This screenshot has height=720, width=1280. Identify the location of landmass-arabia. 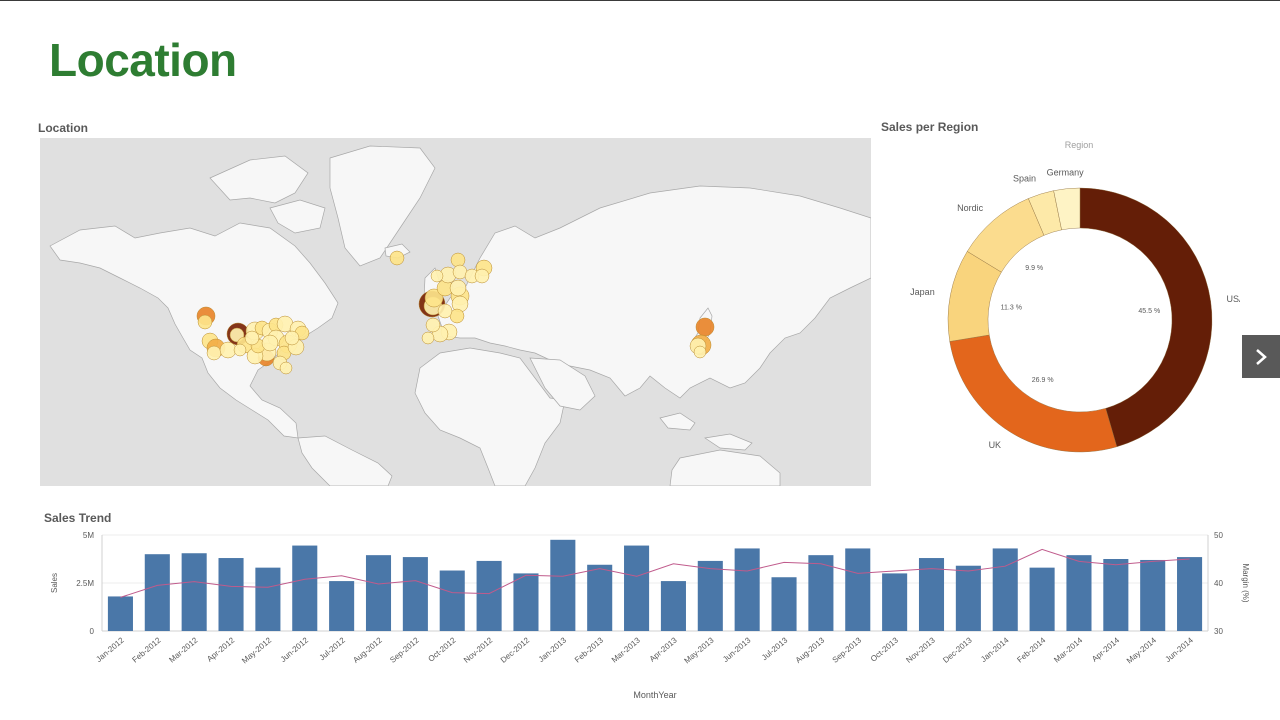
(562, 384).